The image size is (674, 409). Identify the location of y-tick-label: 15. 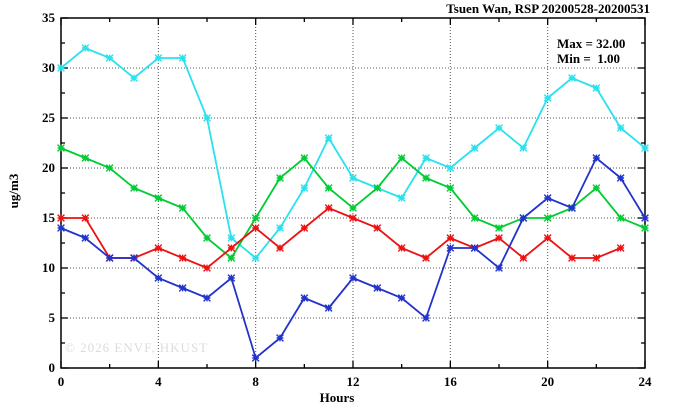
(48, 217).